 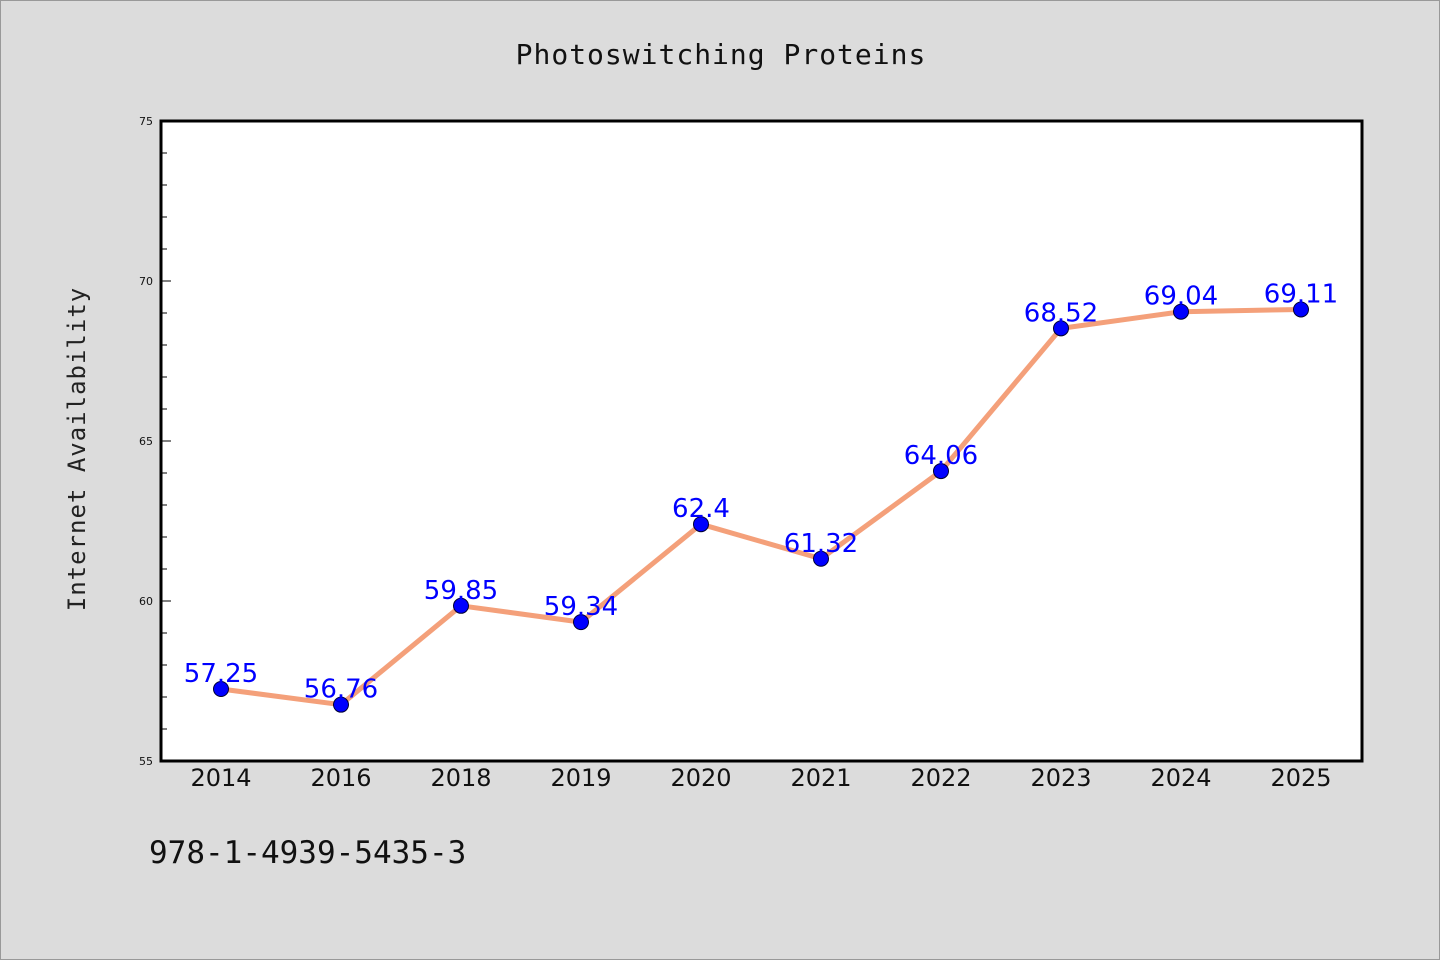 I want to click on data-label: 57.25, so click(x=221, y=674).